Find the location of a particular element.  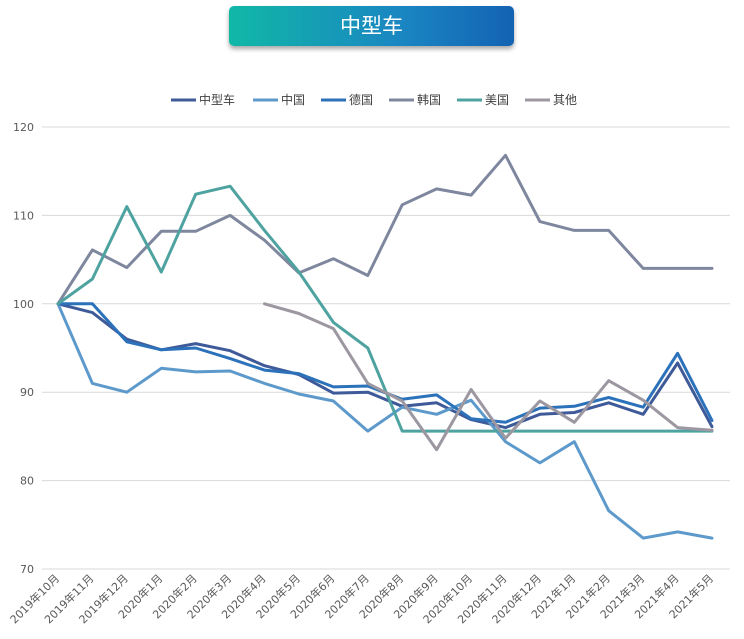

y-tick-label: 120 is located at coordinates (23, 127).